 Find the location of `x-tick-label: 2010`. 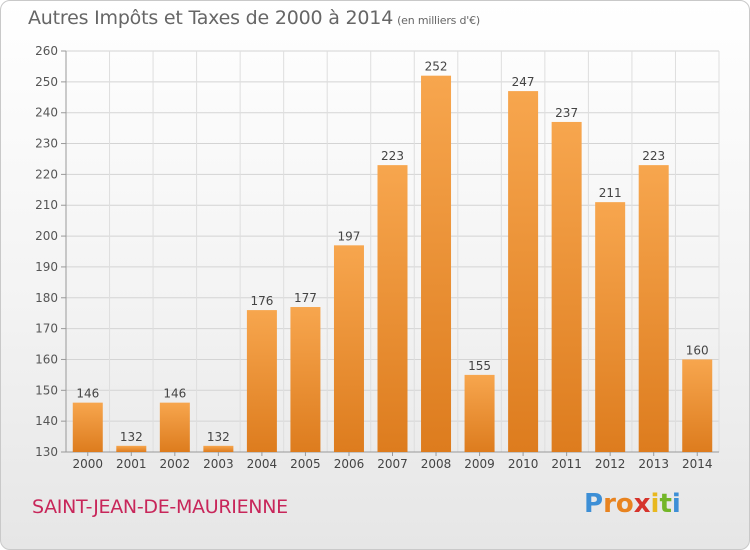

x-tick-label: 2010 is located at coordinates (523, 464).